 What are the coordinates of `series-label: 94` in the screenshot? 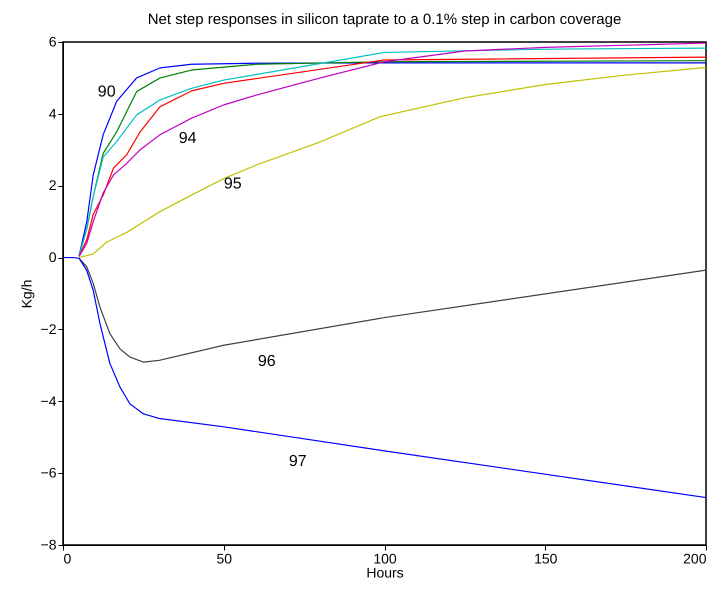 It's located at (187, 139).